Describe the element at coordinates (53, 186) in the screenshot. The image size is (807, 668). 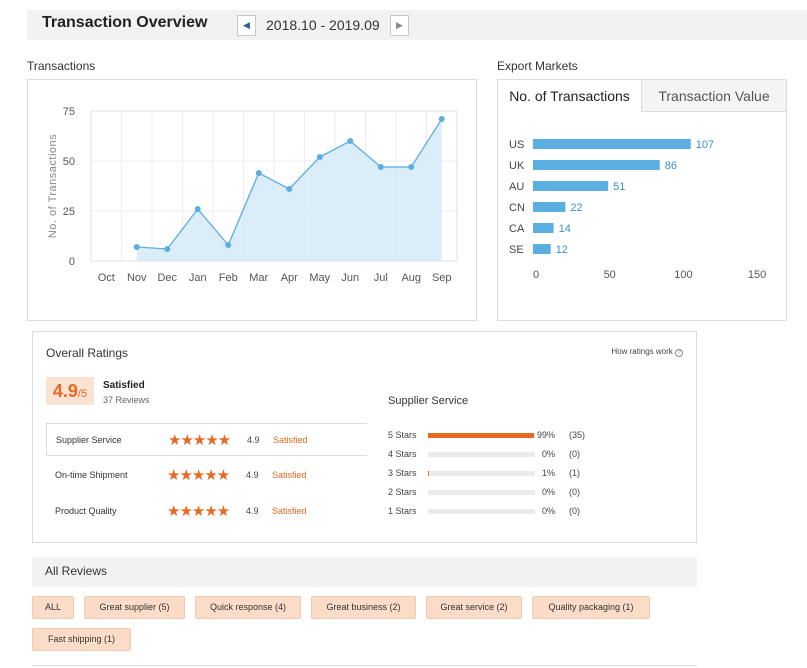
I see `y-axis-label: No. of Transactions` at that location.